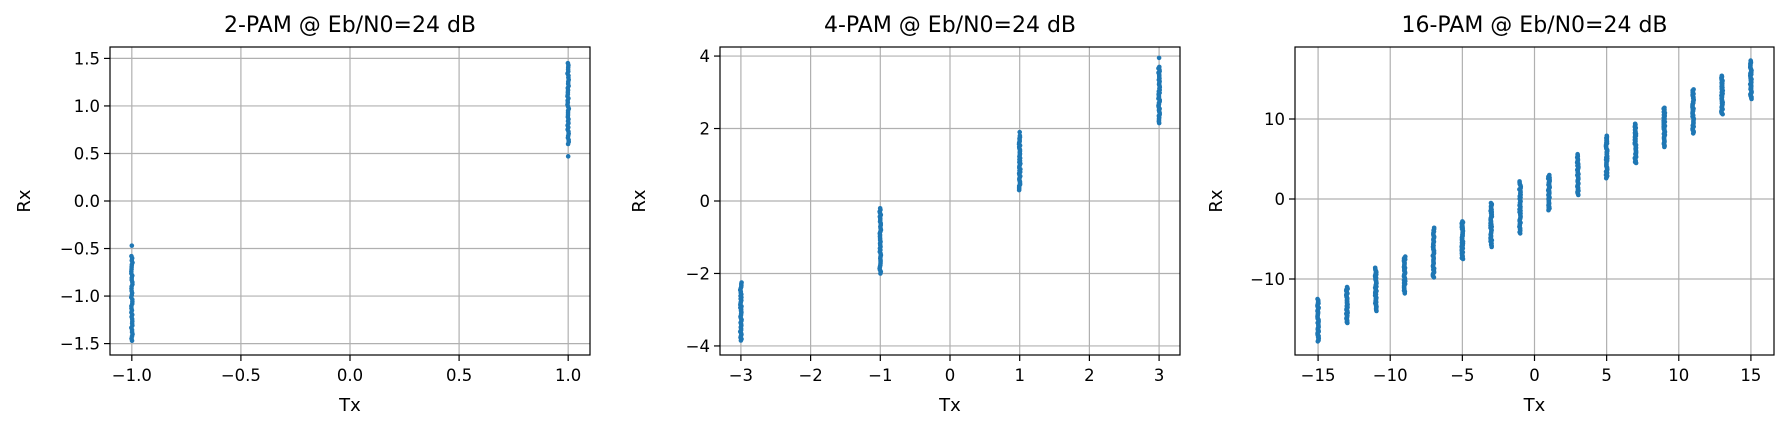  I want to click on y-tick-label: −1.0, so click(80, 296).